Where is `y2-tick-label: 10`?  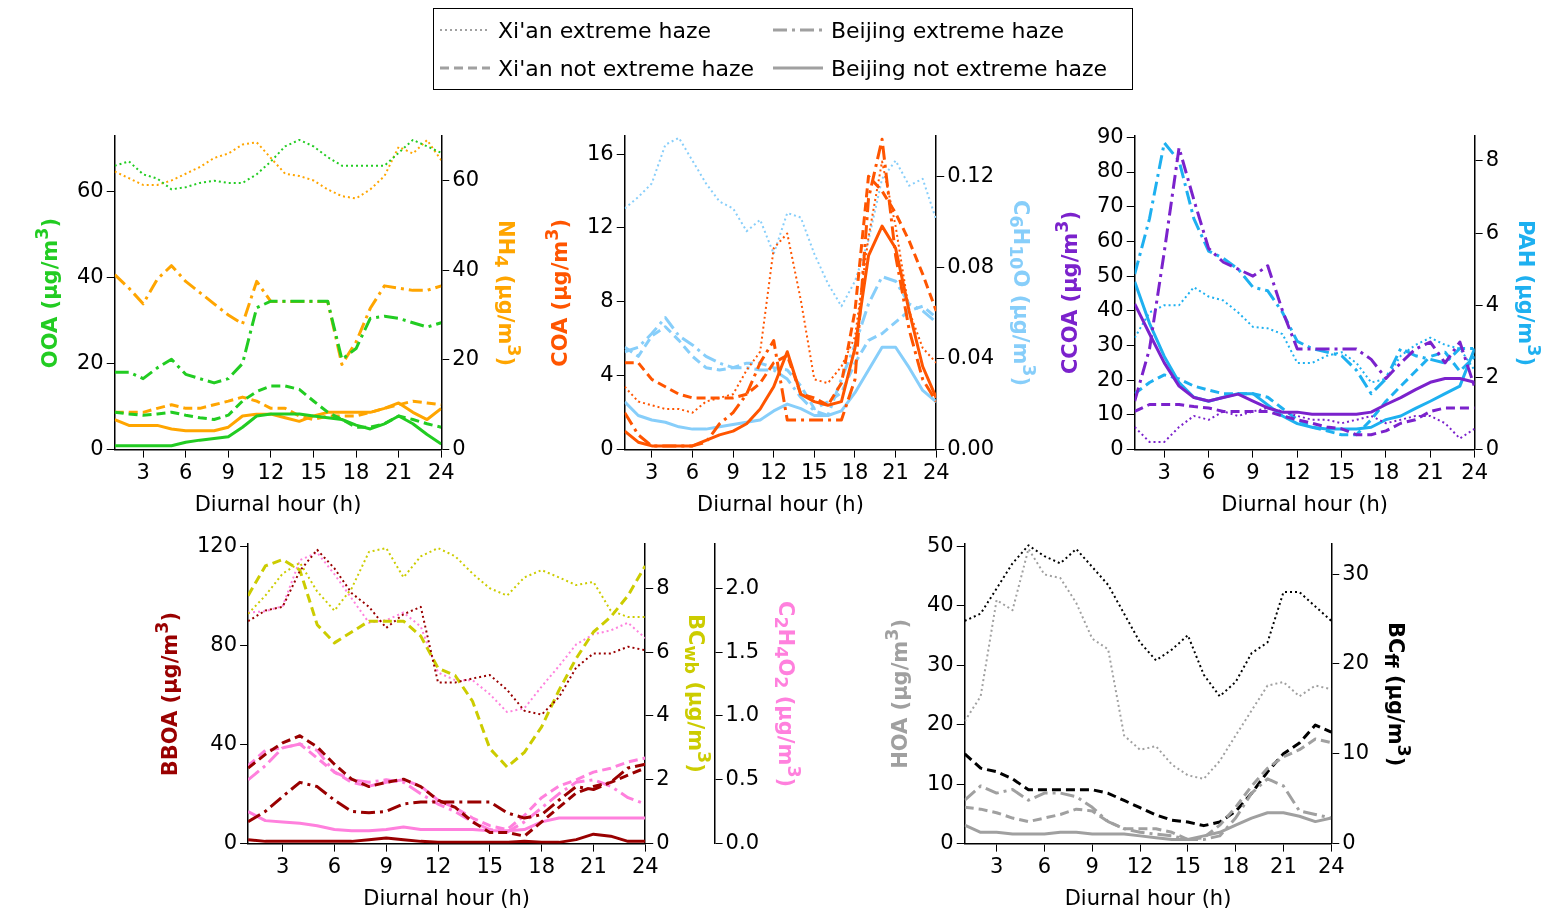
y2-tick-label: 10 is located at coordinates (1356, 752).